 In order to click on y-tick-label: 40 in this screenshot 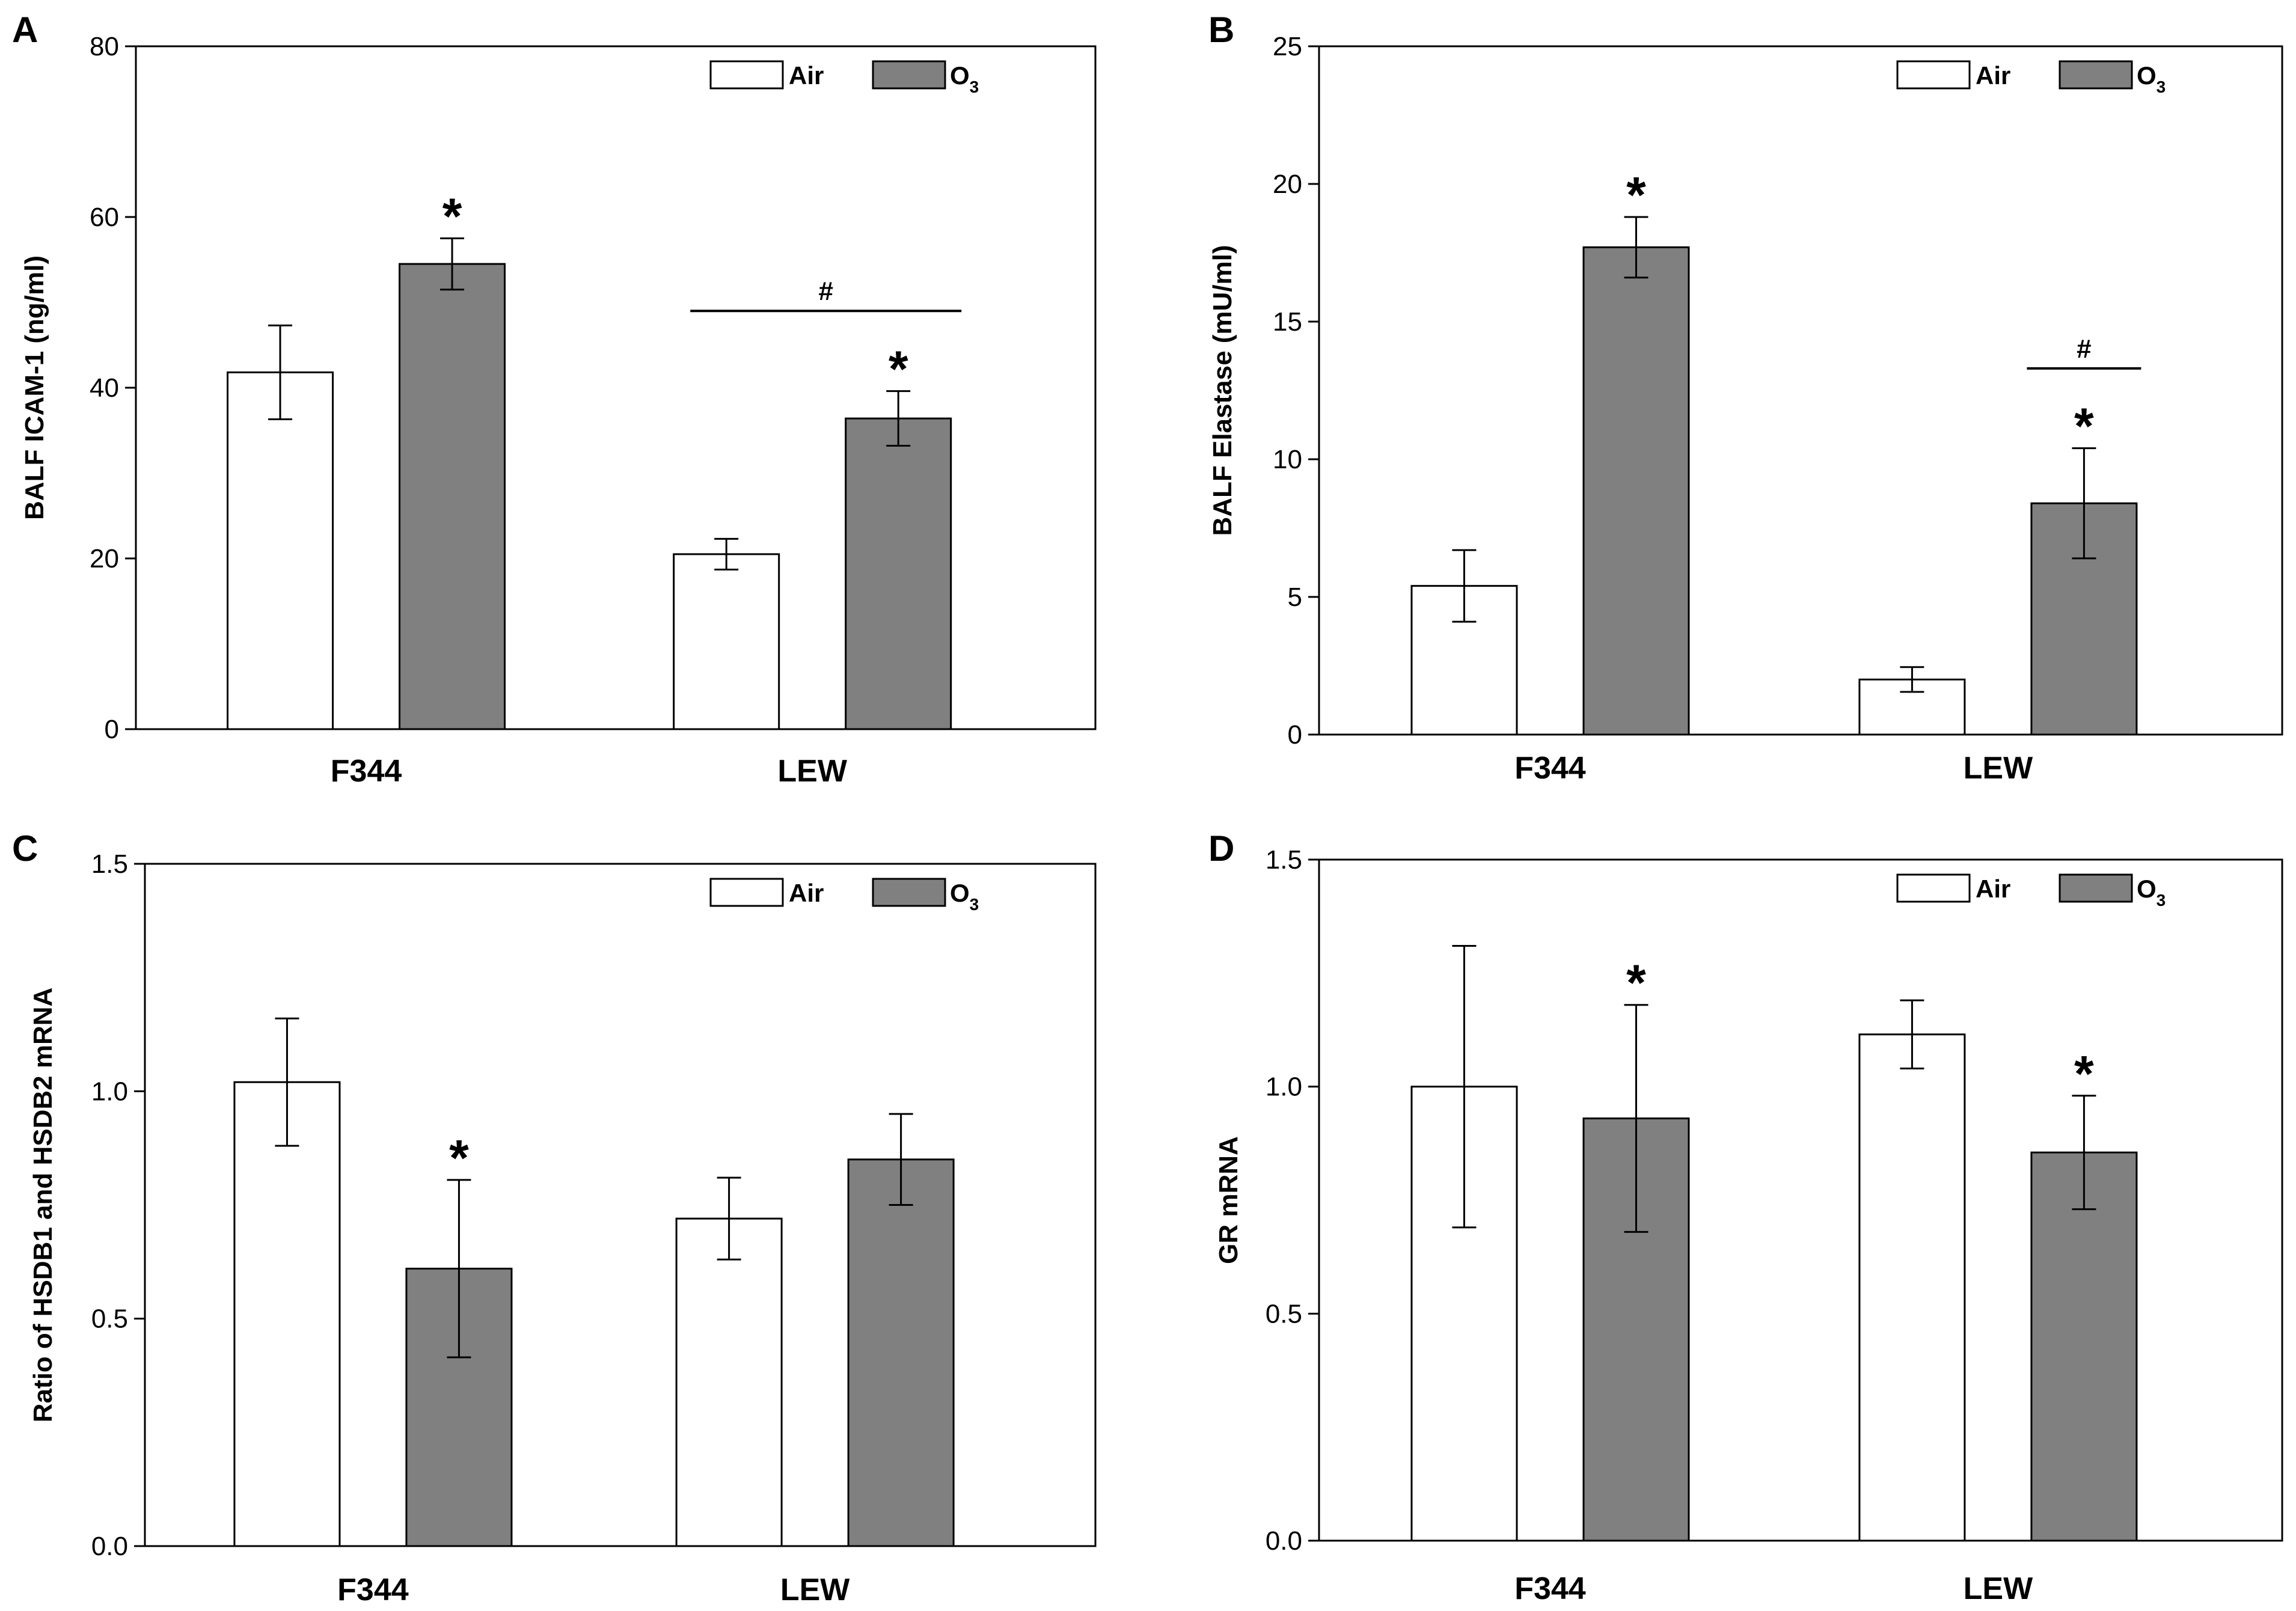, I will do `click(104, 388)`.